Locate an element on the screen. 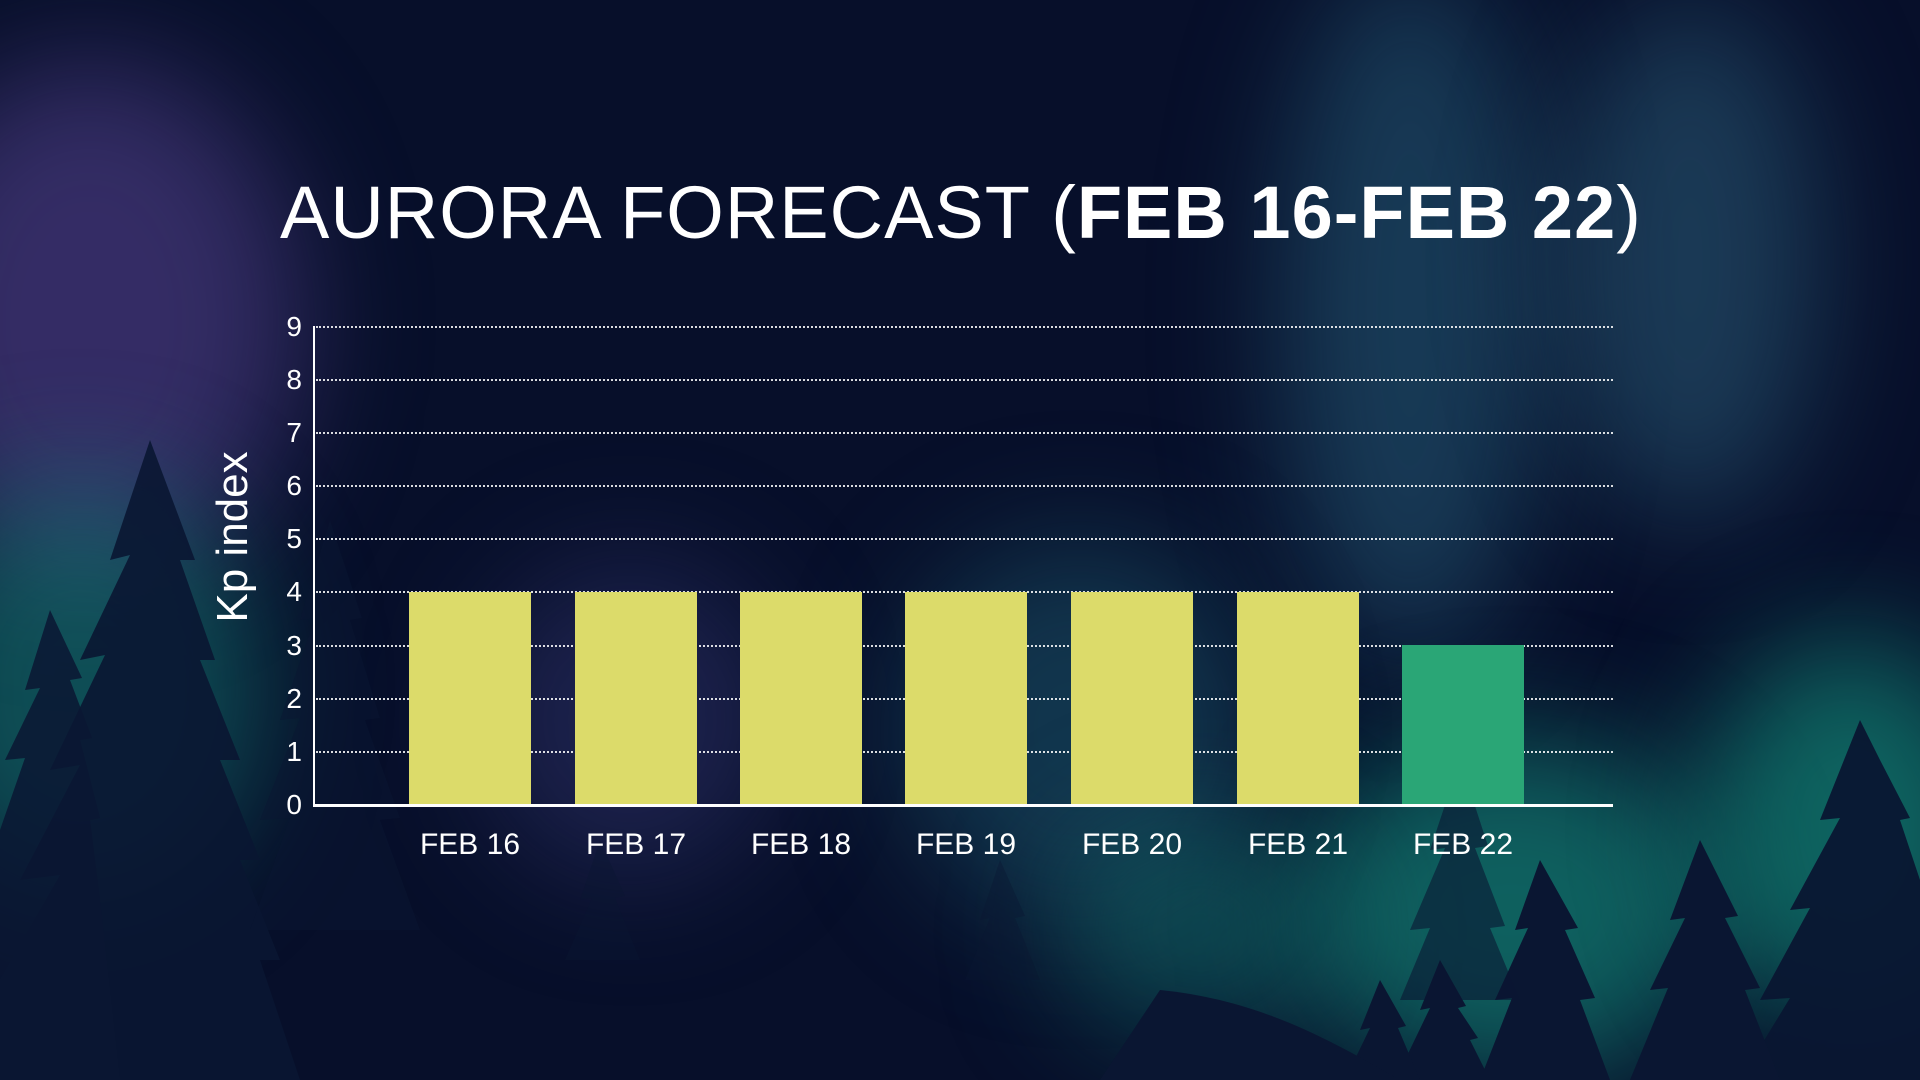 This screenshot has height=1080, width=1920. x-label-feb-18: FEB 18 is located at coordinates (801, 844).